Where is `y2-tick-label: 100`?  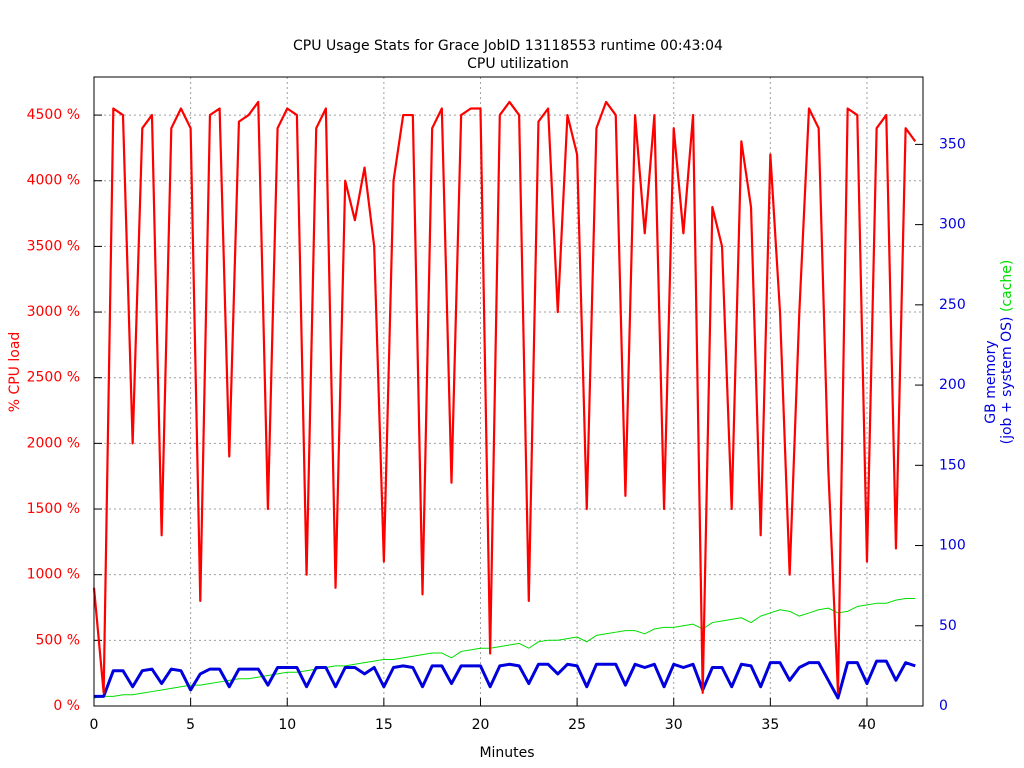 y2-tick-label: 100 is located at coordinates (952, 546).